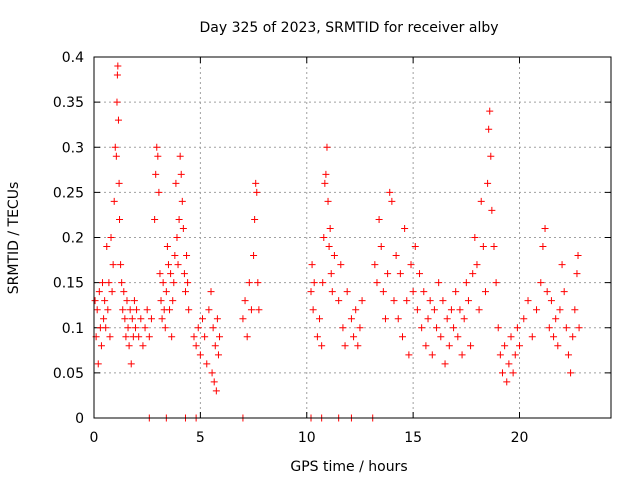 The width and height of the screenshot is (640, 480). Describe the element at coordinates (73, 239) in the screenshot. I see `y-tick-label: 0.2` at that location.